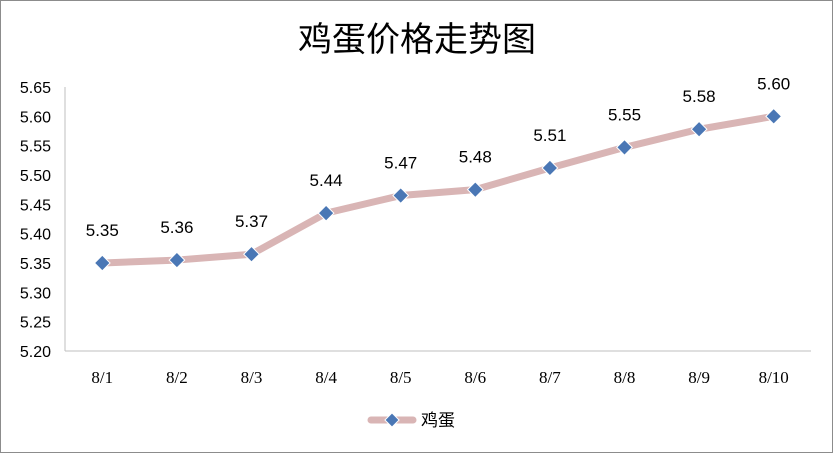 The image size is (833, 453). What do you see at coordinates (35, 220) in the screenshot?
I see `y-tick-labels: 5.20 5.25 5.30 5.35 5.40 5.45 5.50 5.55 5.60 5.65` at bounding box center [35, 220].